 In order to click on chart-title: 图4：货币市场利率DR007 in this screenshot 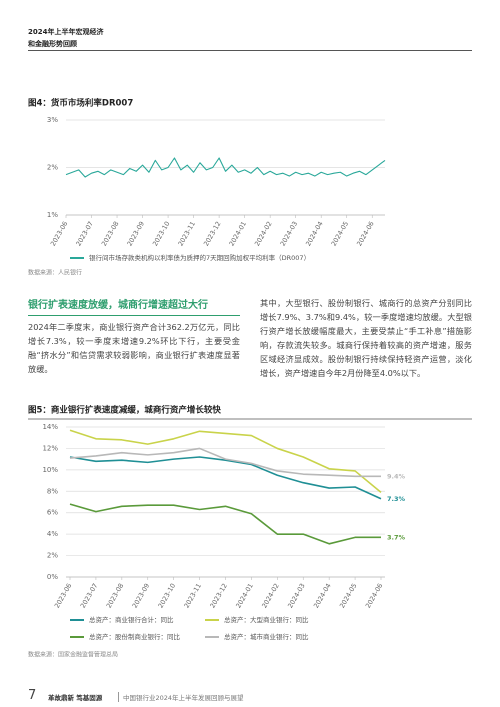, I will do `click(80, 103)`.